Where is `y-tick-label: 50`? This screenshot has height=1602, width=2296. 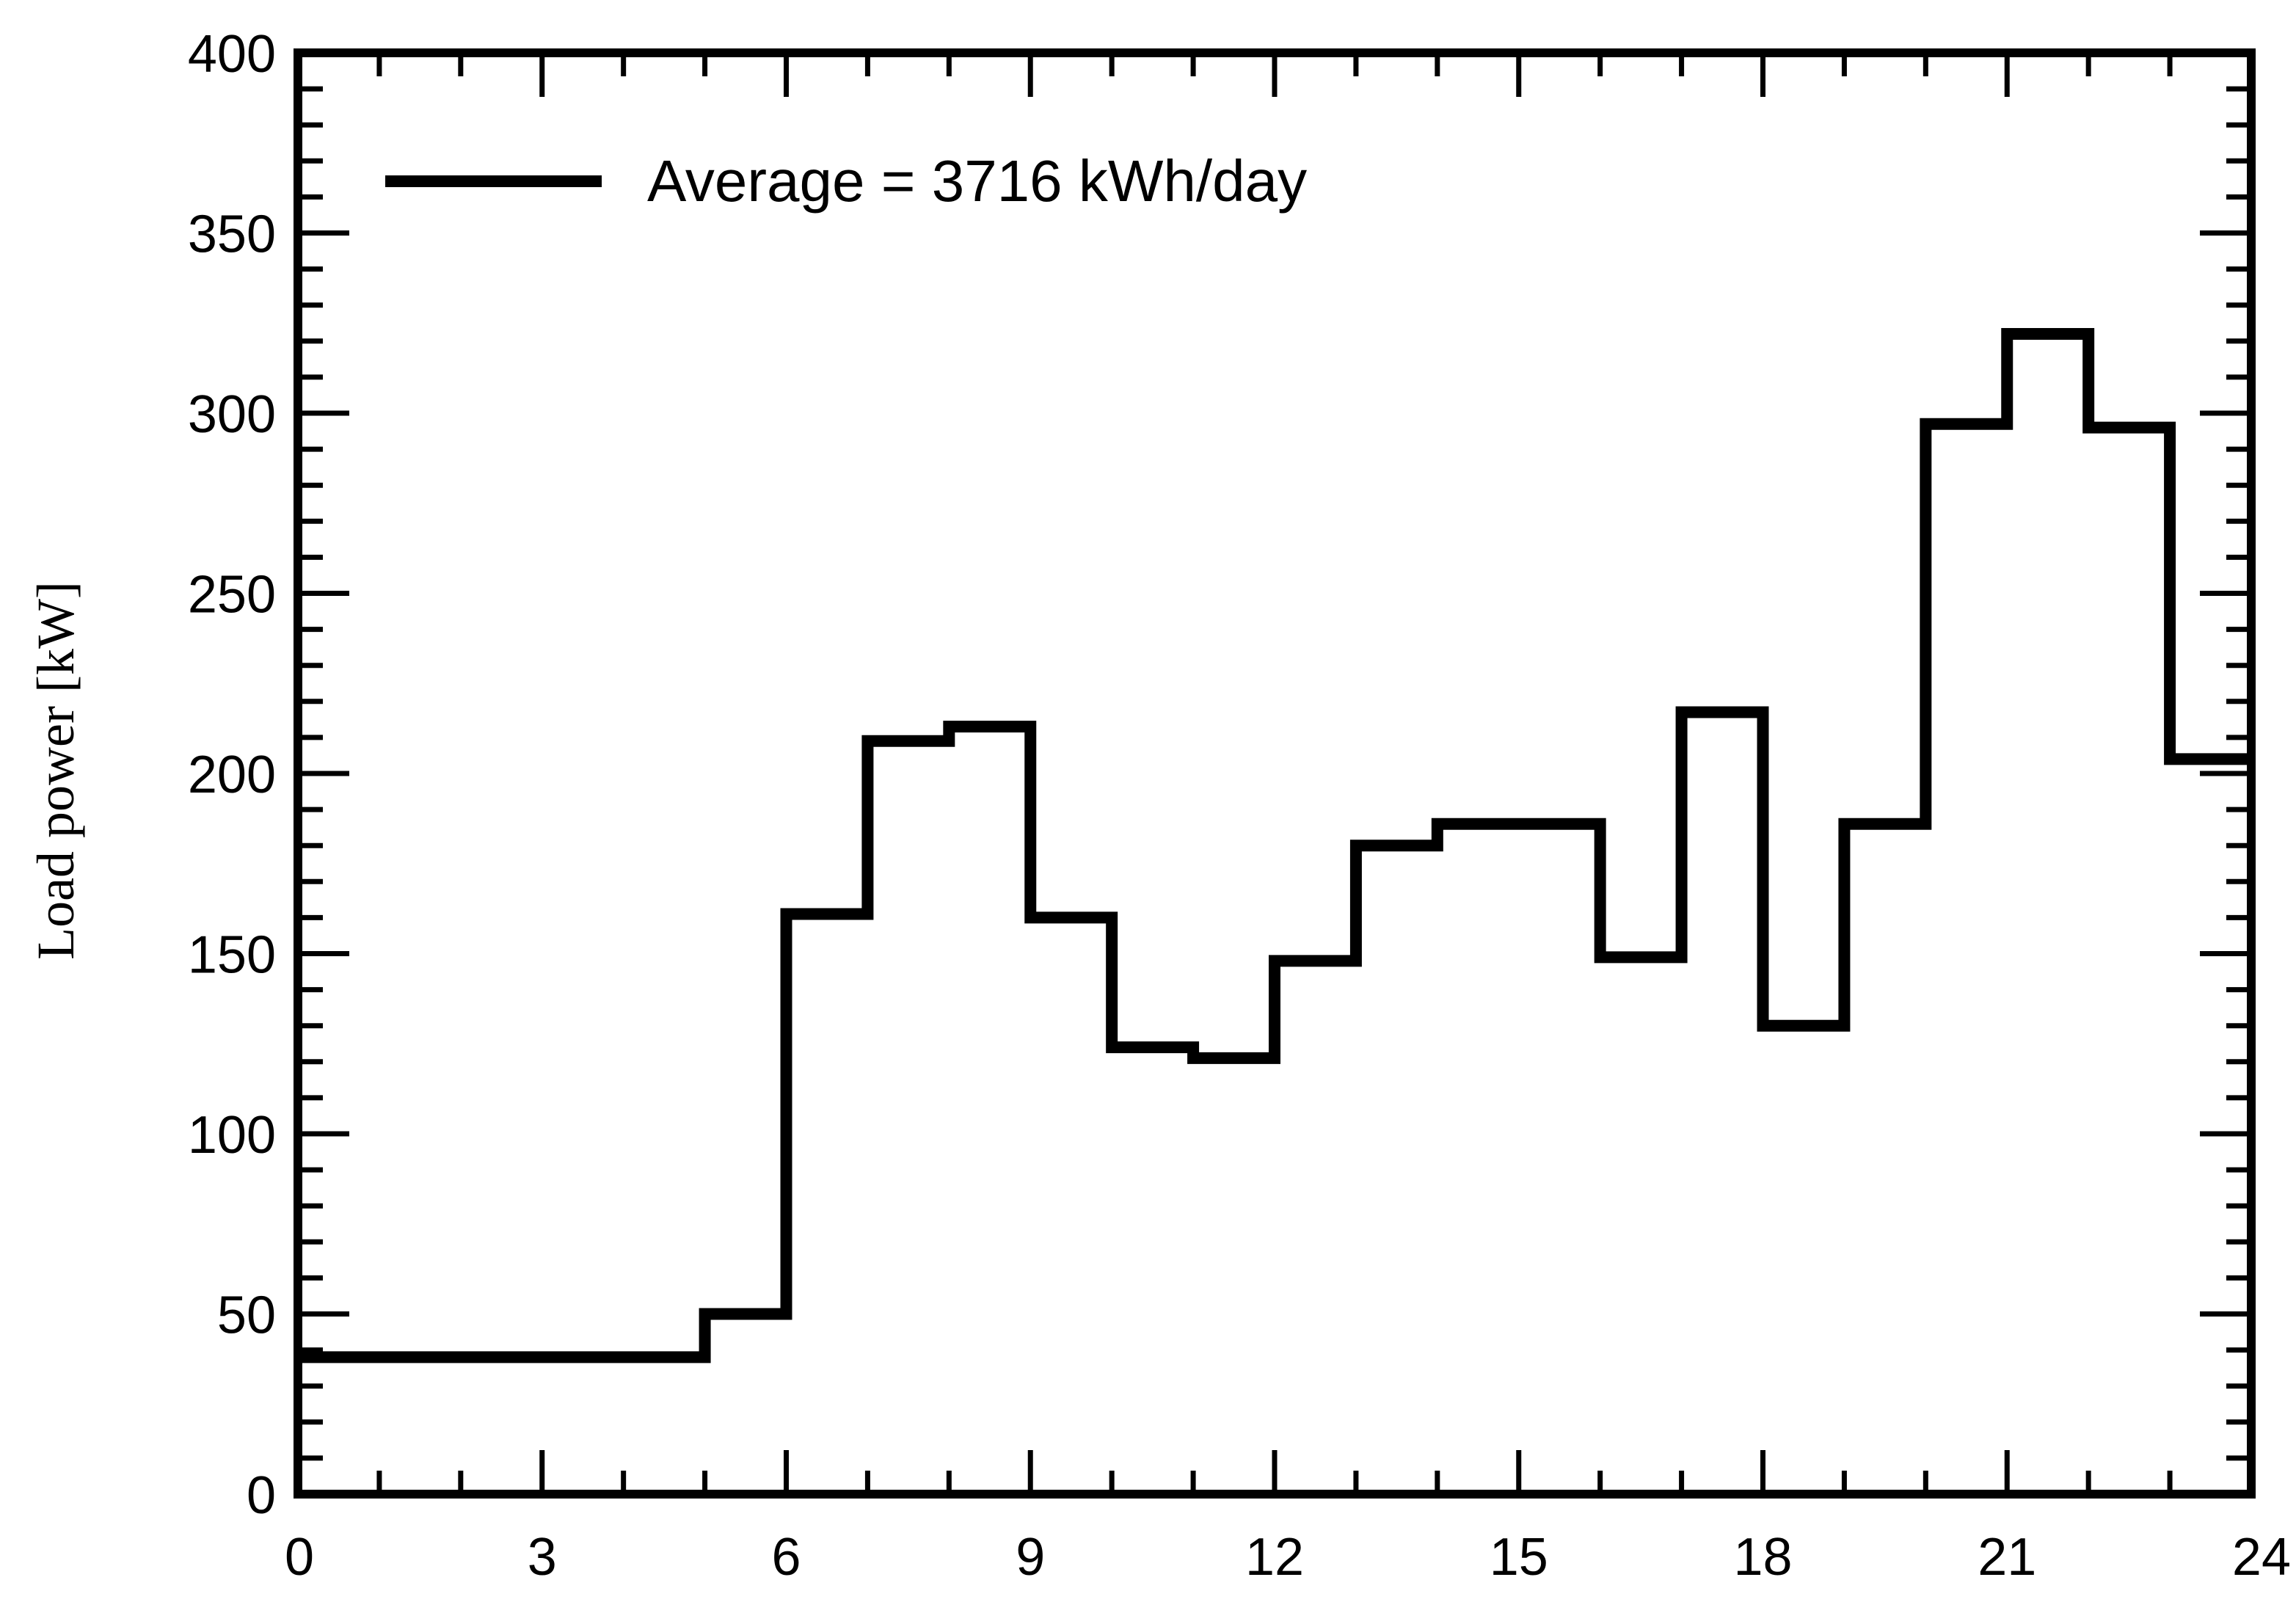
y-tick-label: 50 is located at coordinates (246, 1316).